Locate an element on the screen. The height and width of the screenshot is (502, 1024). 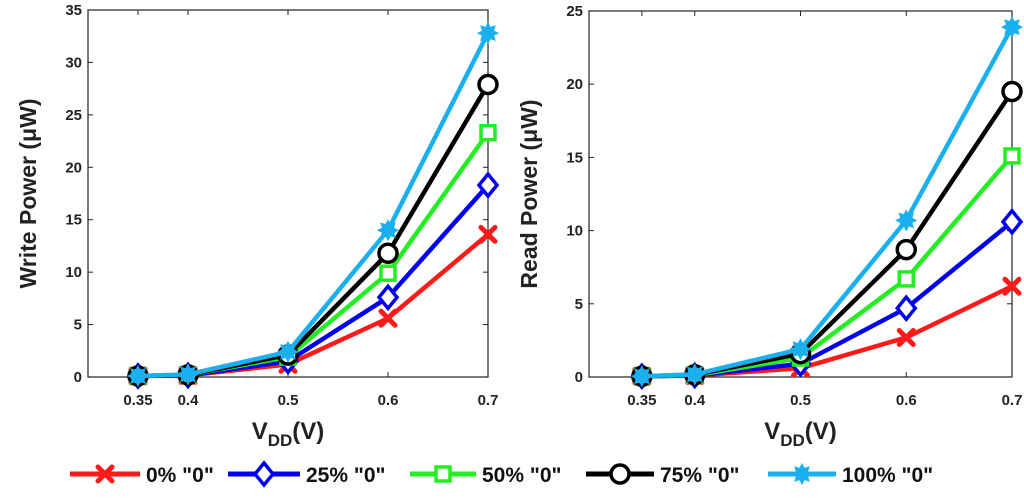
write-y-tick-label: 15 is located at coordinates (73, 220).